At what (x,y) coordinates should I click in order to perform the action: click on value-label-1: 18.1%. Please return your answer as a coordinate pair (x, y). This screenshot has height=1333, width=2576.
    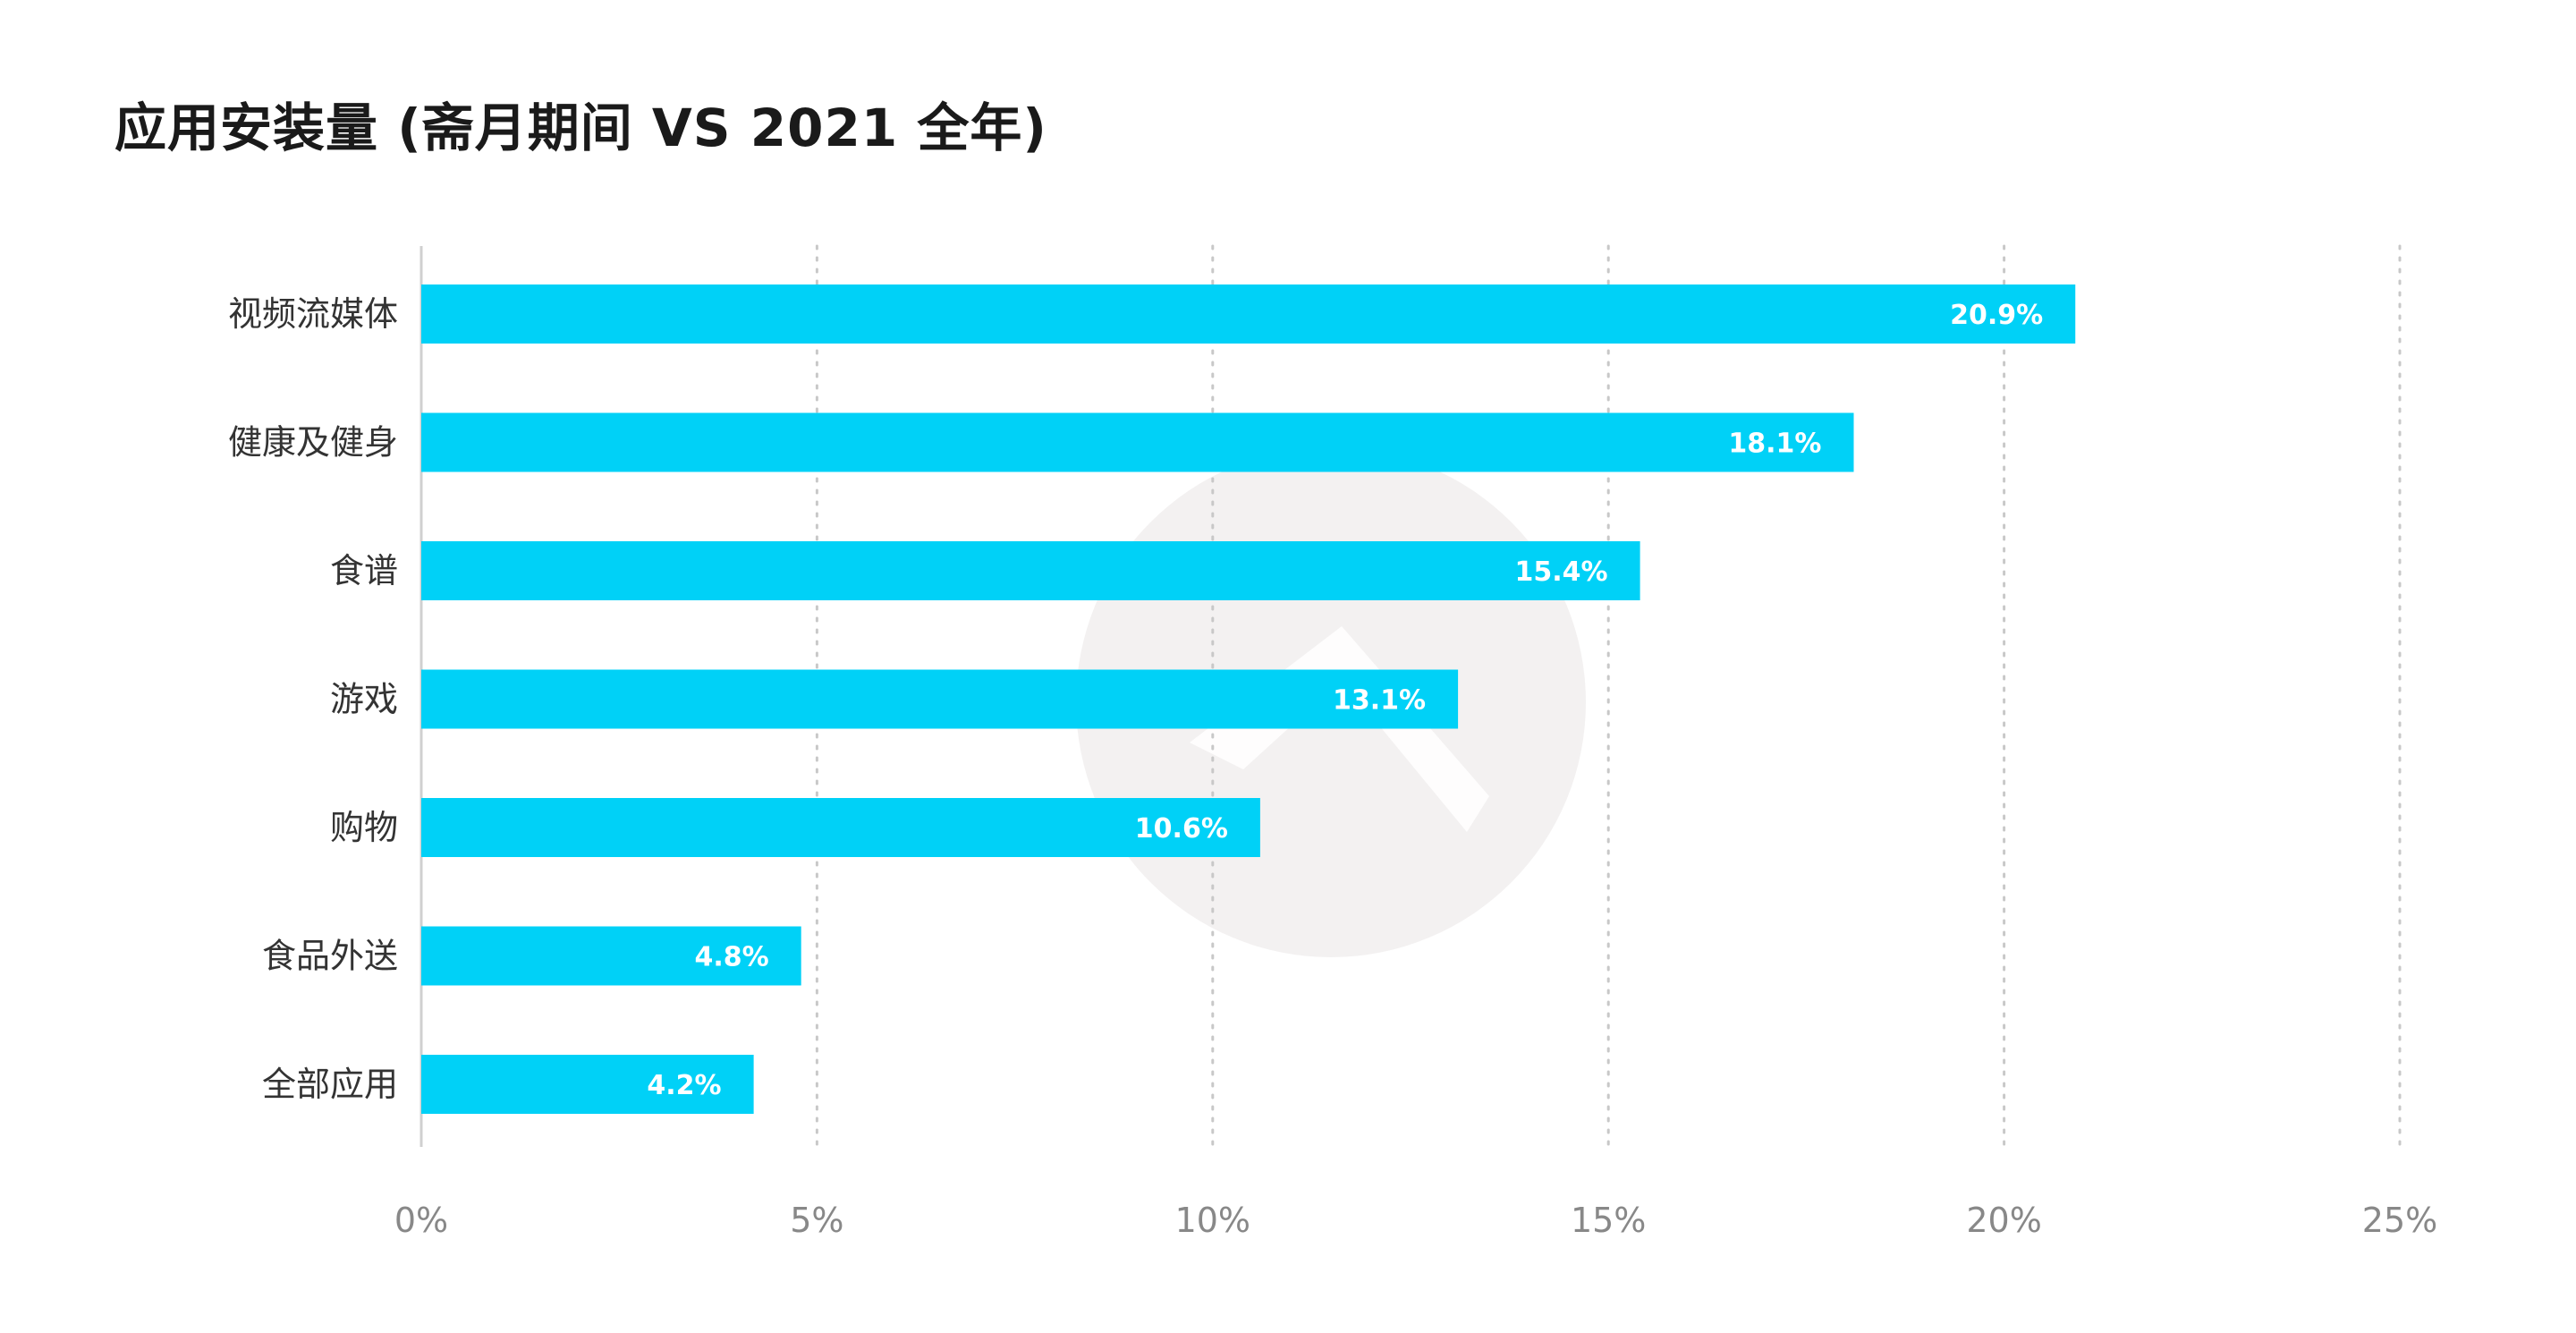
    Looking at the image, I should click on (1774, 444).